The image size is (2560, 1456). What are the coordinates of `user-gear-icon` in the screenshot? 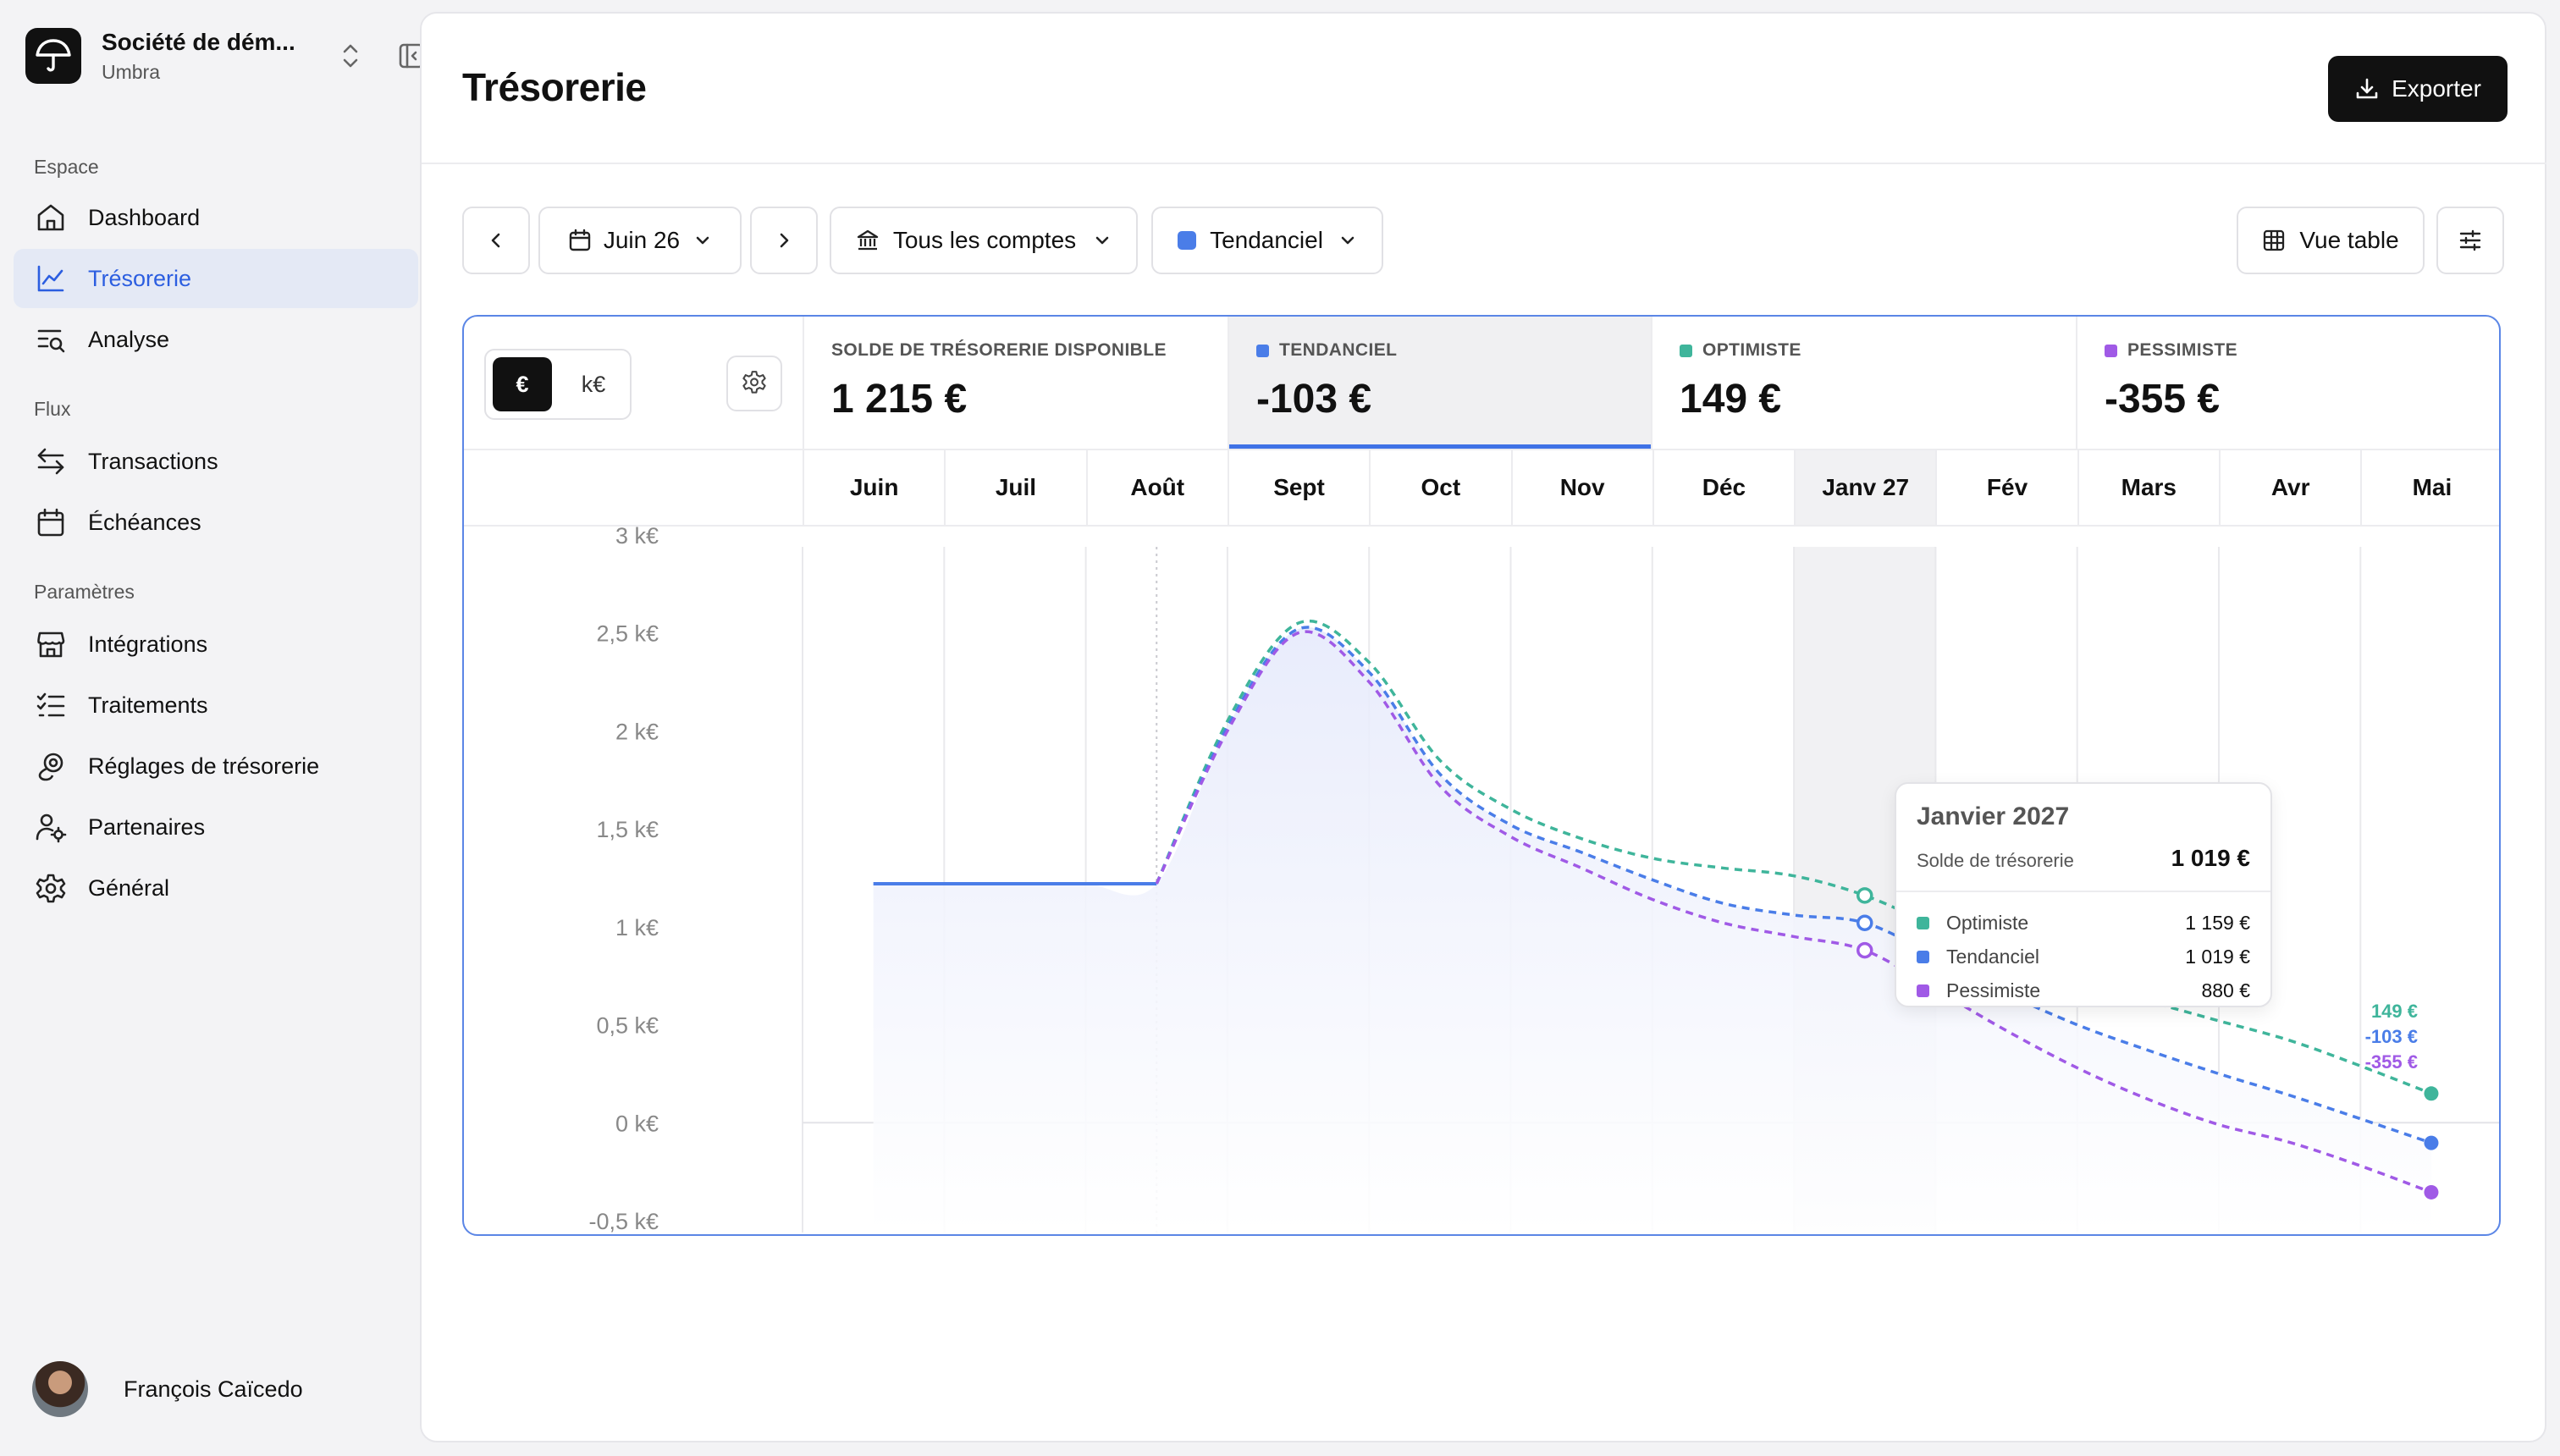 It's located at (51, 827).